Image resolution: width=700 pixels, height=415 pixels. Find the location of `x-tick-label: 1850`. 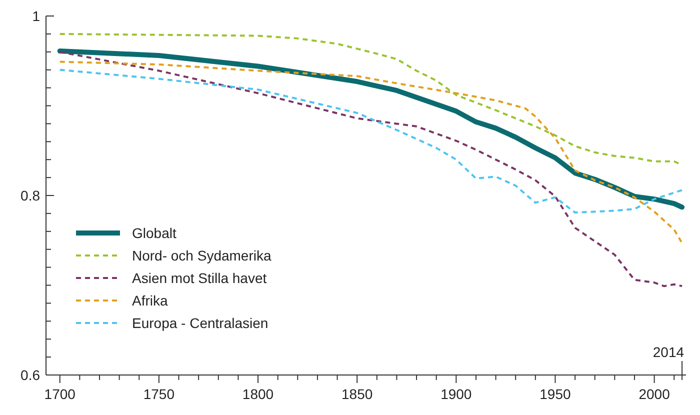

x-tick-label: 1850 is located at coordinates (357, 394).